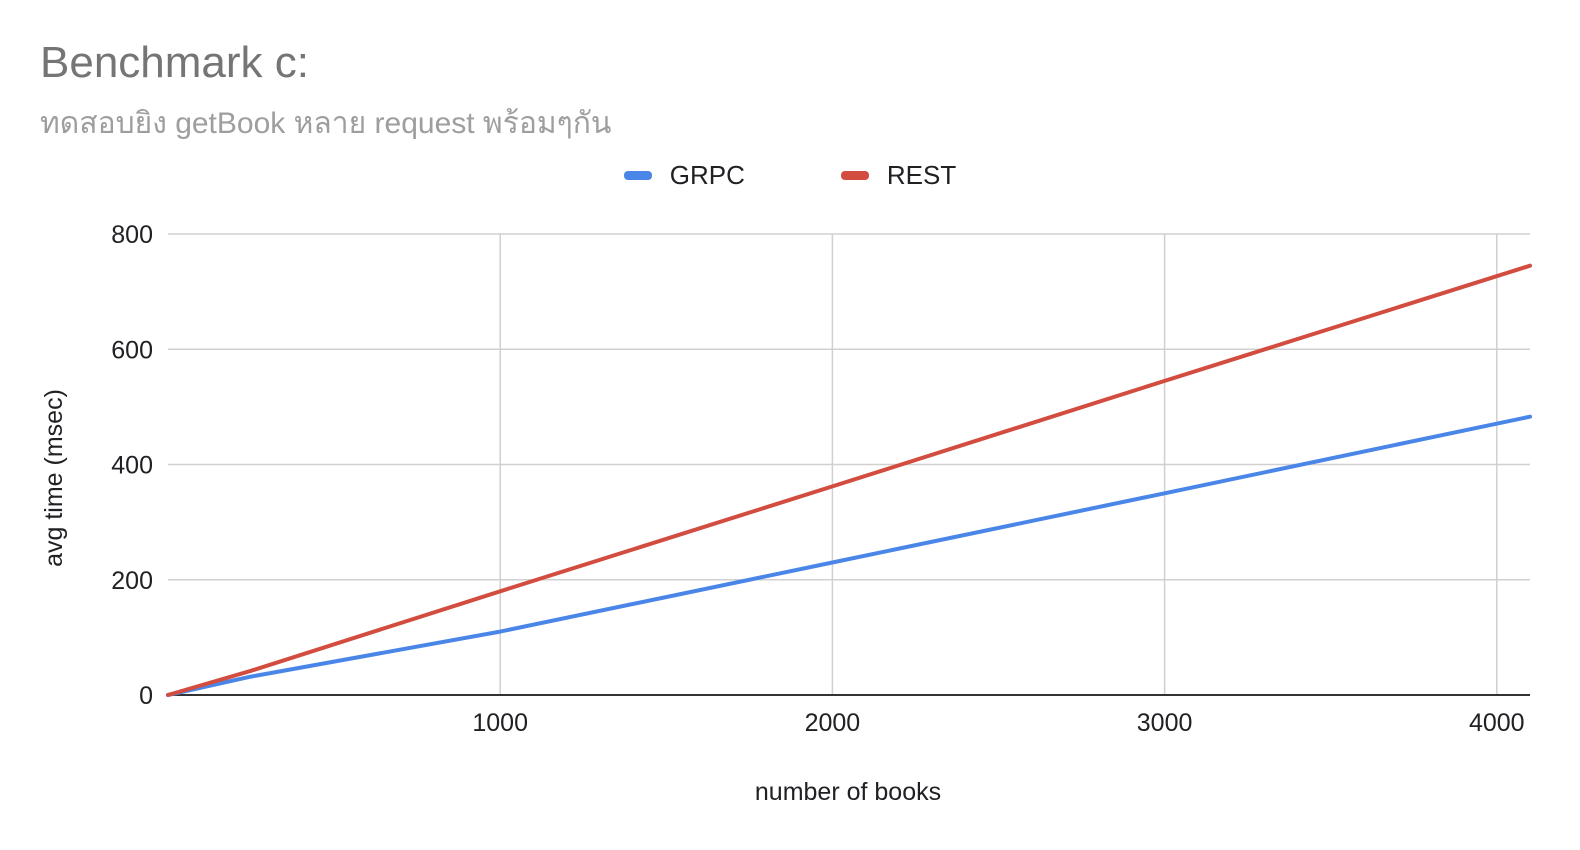 This screenshot has width=1580, height=850. What do you see at coordinates (146, 696) in the screenshot?
I see `y-tick-label: 0` at bounding box center [146, 696].